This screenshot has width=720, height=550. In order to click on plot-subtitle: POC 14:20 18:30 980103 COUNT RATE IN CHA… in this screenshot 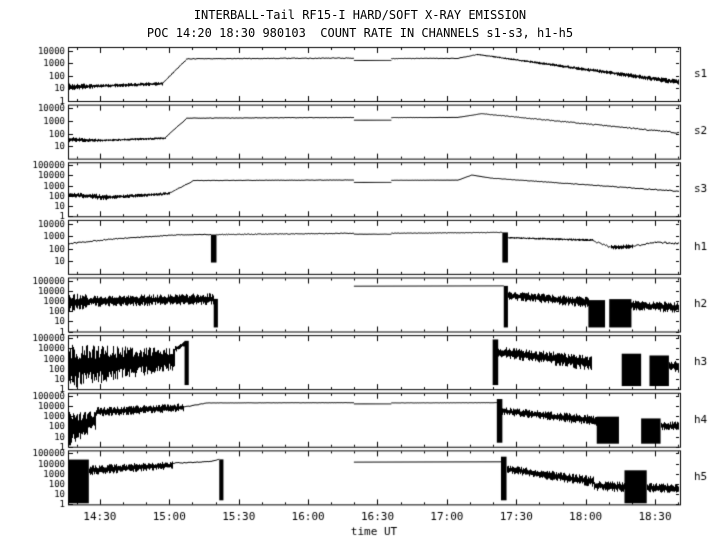, I will do `click(360, 33)`.